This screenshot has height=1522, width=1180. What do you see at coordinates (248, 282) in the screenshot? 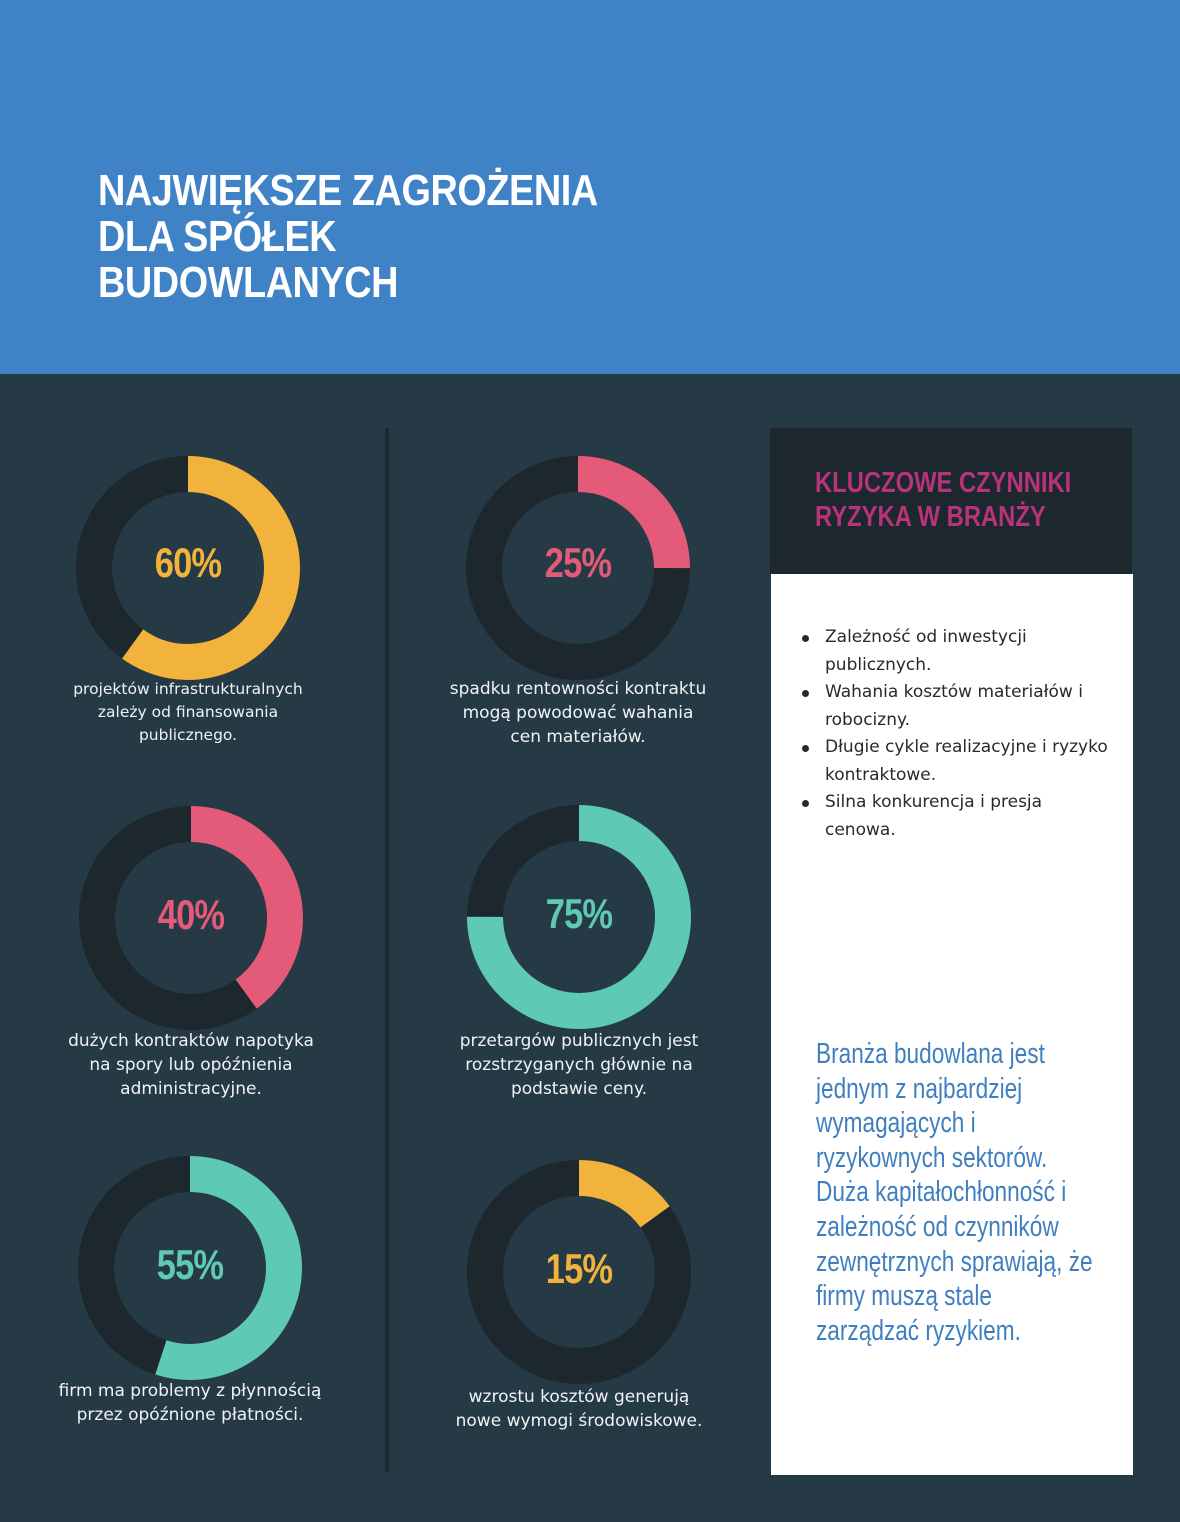
I see `title-line: BUDOWLANYCH` at bounding box center [248, 282].